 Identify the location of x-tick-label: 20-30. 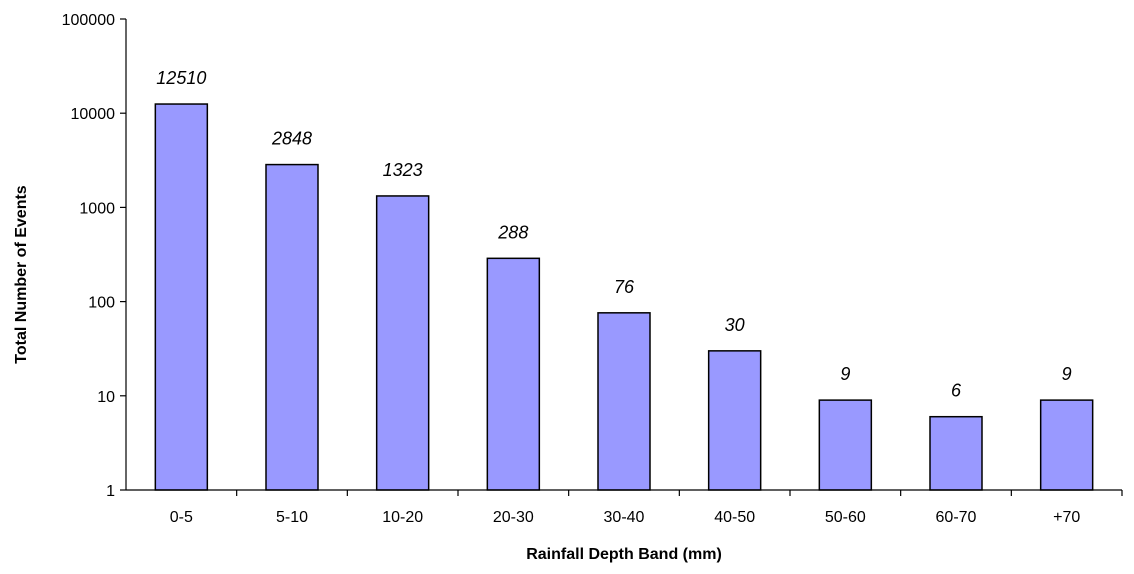
(513, 517).